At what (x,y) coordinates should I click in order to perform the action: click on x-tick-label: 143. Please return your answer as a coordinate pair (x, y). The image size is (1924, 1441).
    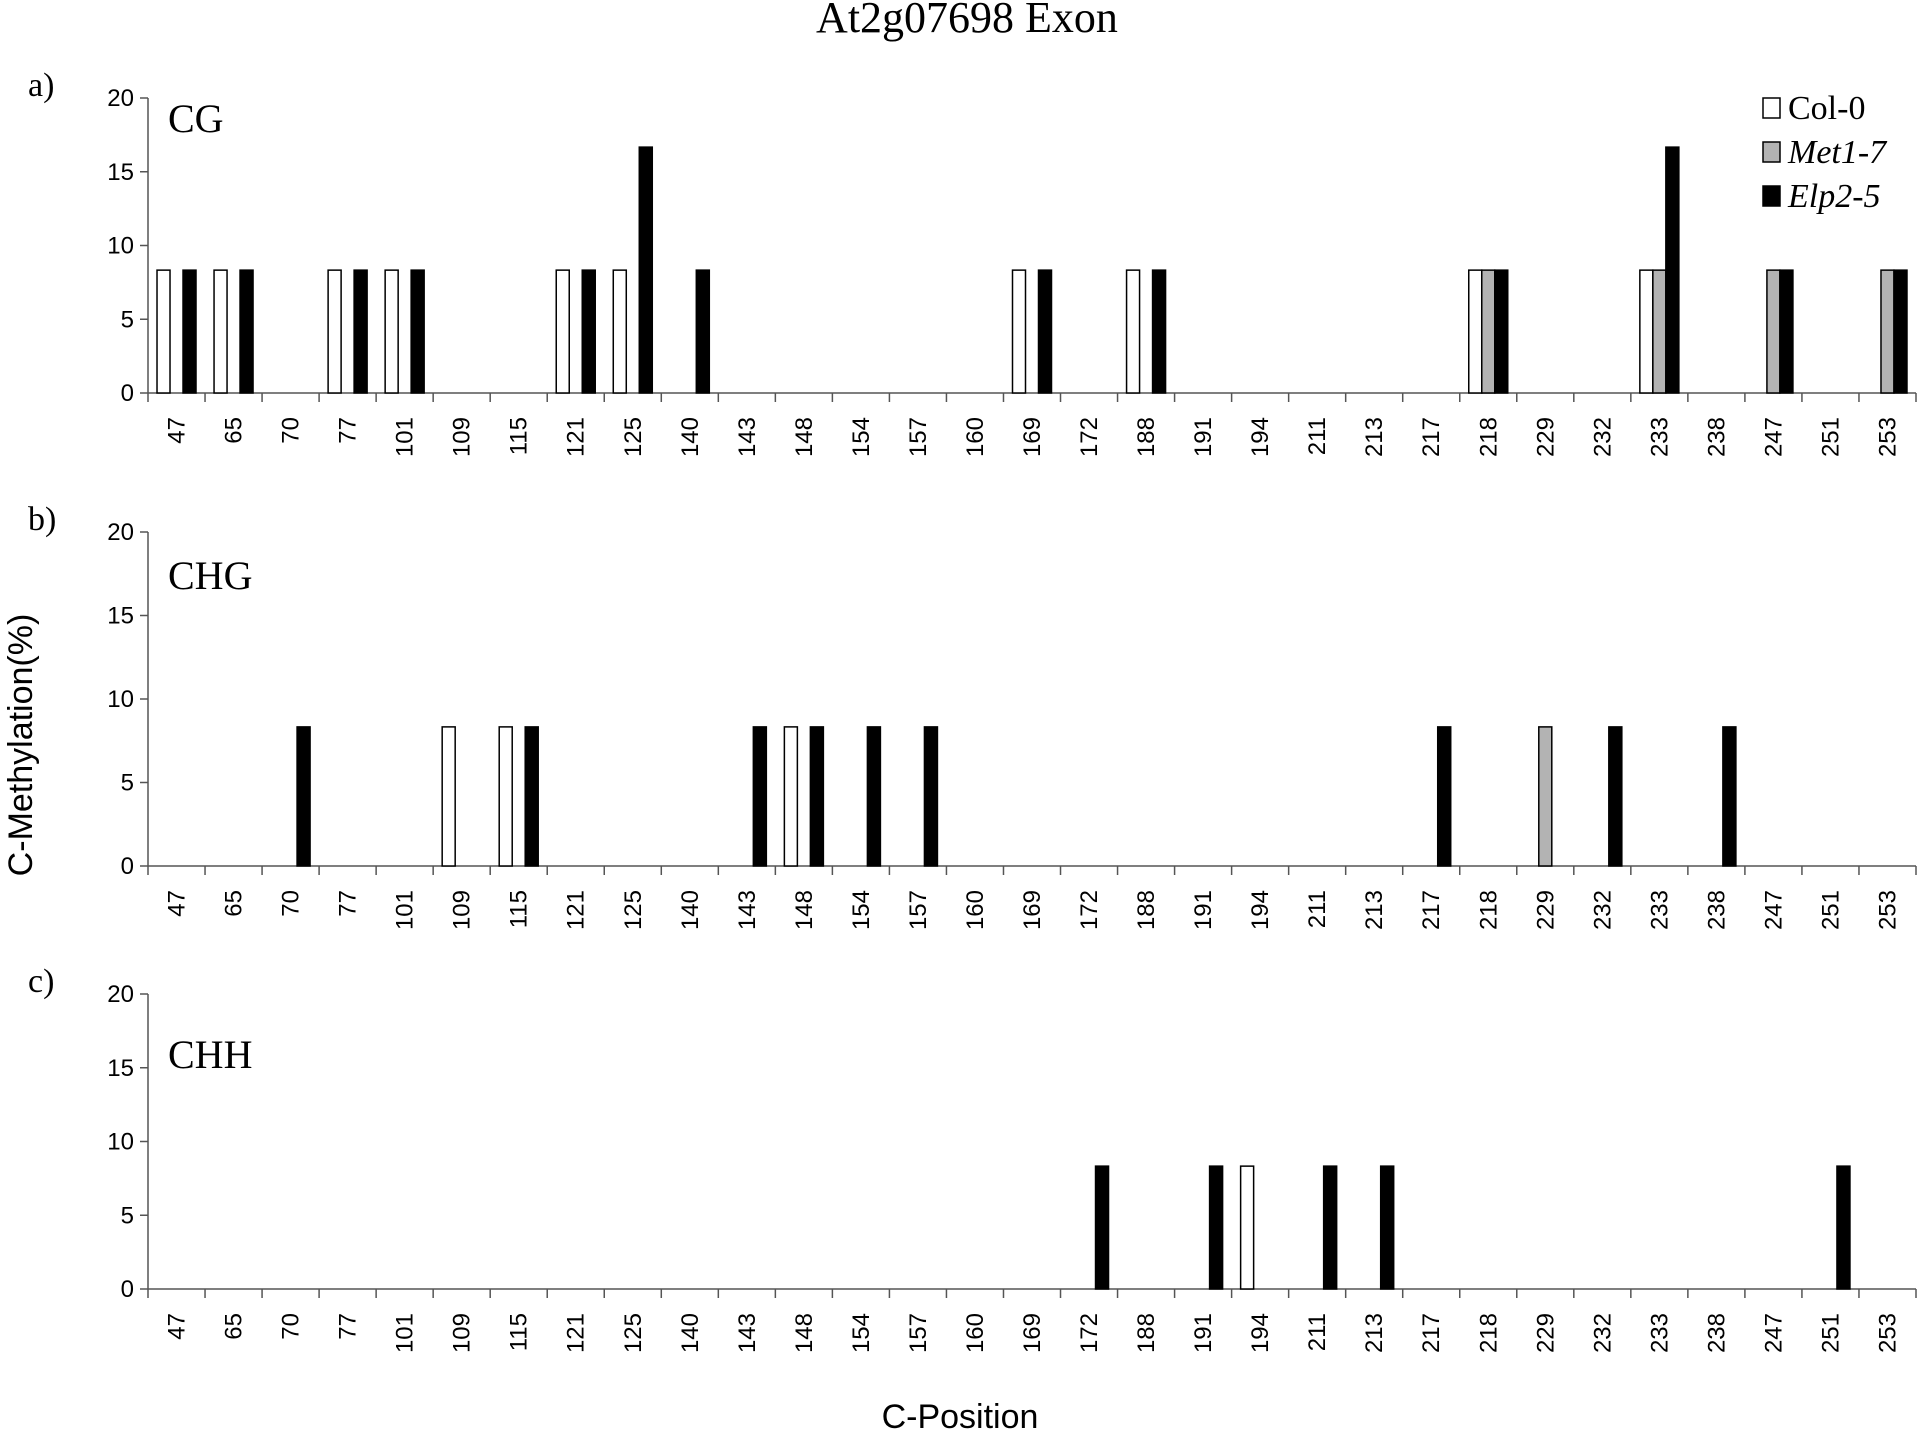
    Looking at the image, I should click on (747, 437).